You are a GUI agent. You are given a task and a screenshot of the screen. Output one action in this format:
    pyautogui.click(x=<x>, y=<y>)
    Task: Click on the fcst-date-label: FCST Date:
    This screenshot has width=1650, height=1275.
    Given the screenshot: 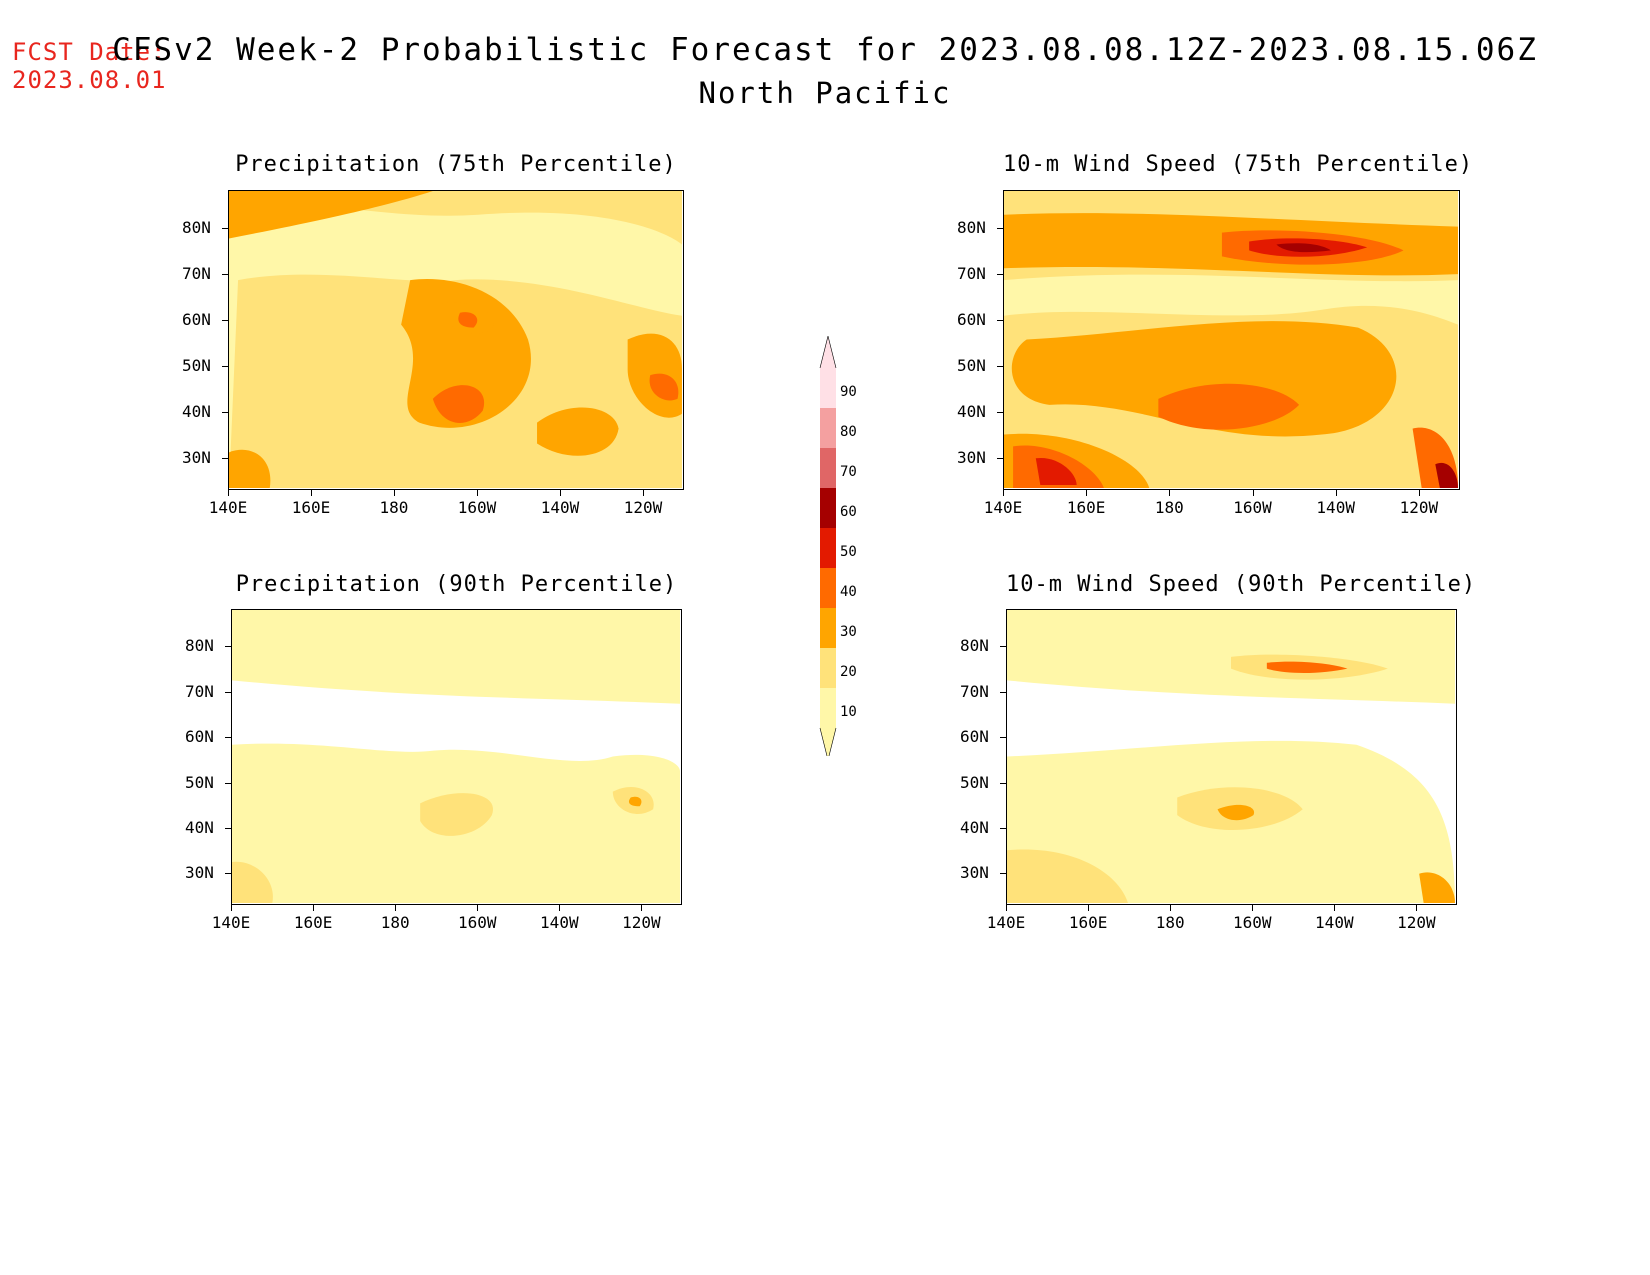 What is the action you would take?
    pyautogui.click(x=89, y=52)
    